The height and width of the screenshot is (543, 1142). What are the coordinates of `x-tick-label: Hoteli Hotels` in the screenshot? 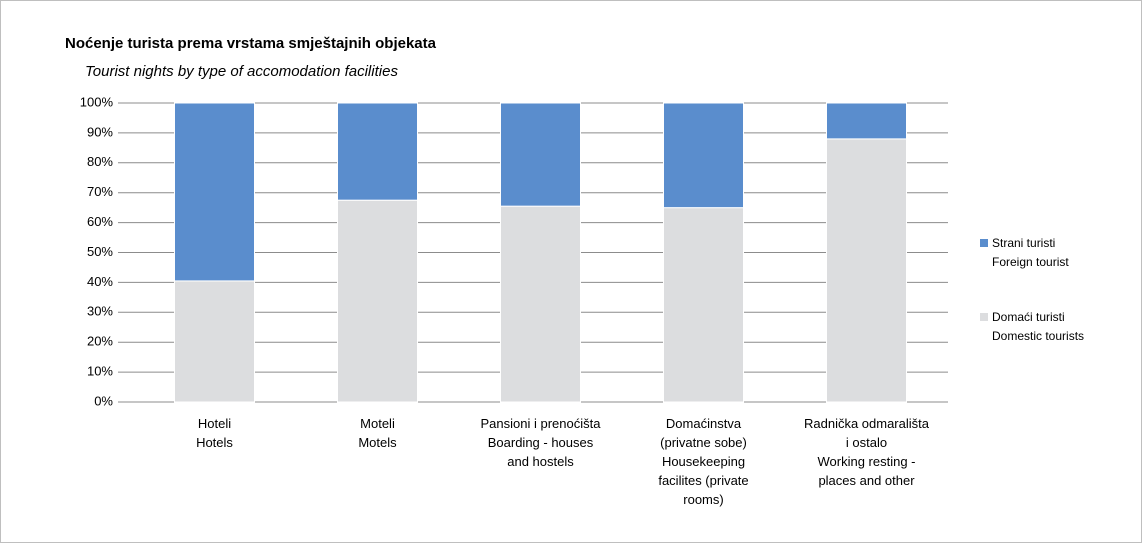 It's located at (214, 433).